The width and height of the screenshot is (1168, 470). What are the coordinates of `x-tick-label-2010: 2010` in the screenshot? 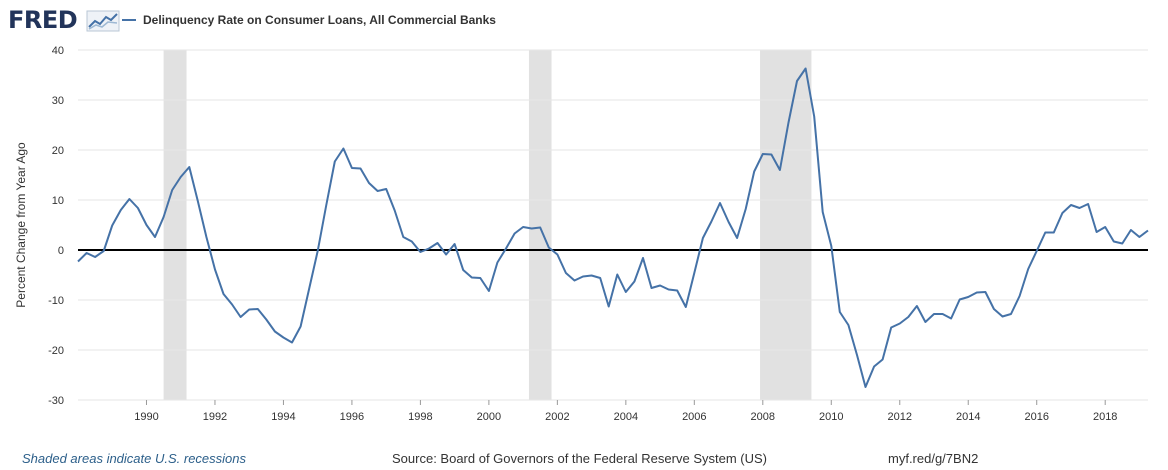 It's located at (831, 417).